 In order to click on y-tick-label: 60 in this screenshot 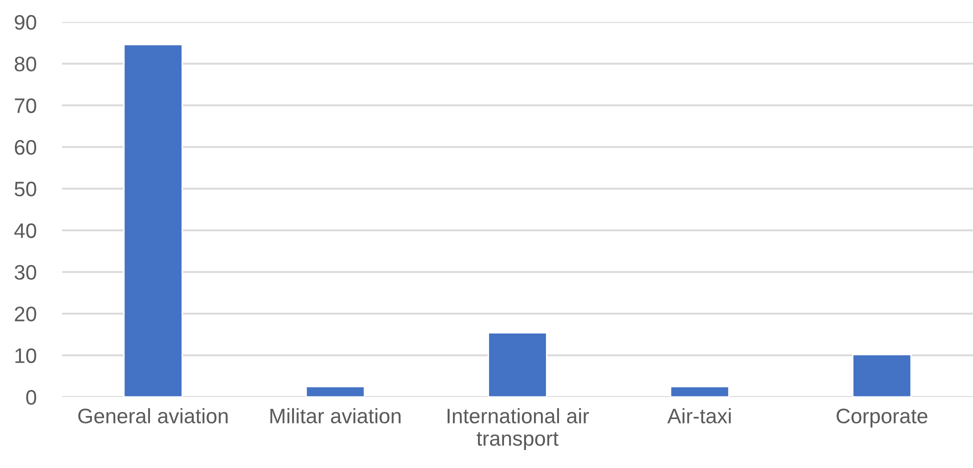, I will do `click(25, 147)`.